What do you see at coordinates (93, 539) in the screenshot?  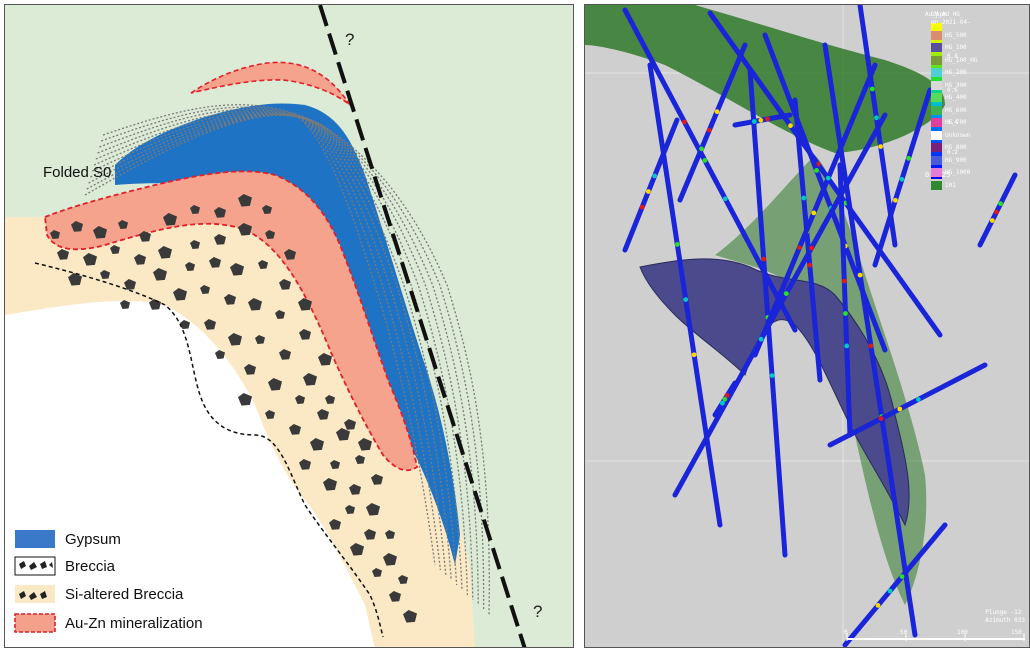 I see `legend-label-gypsum: Gypsum` at bounding box center [93, 539].